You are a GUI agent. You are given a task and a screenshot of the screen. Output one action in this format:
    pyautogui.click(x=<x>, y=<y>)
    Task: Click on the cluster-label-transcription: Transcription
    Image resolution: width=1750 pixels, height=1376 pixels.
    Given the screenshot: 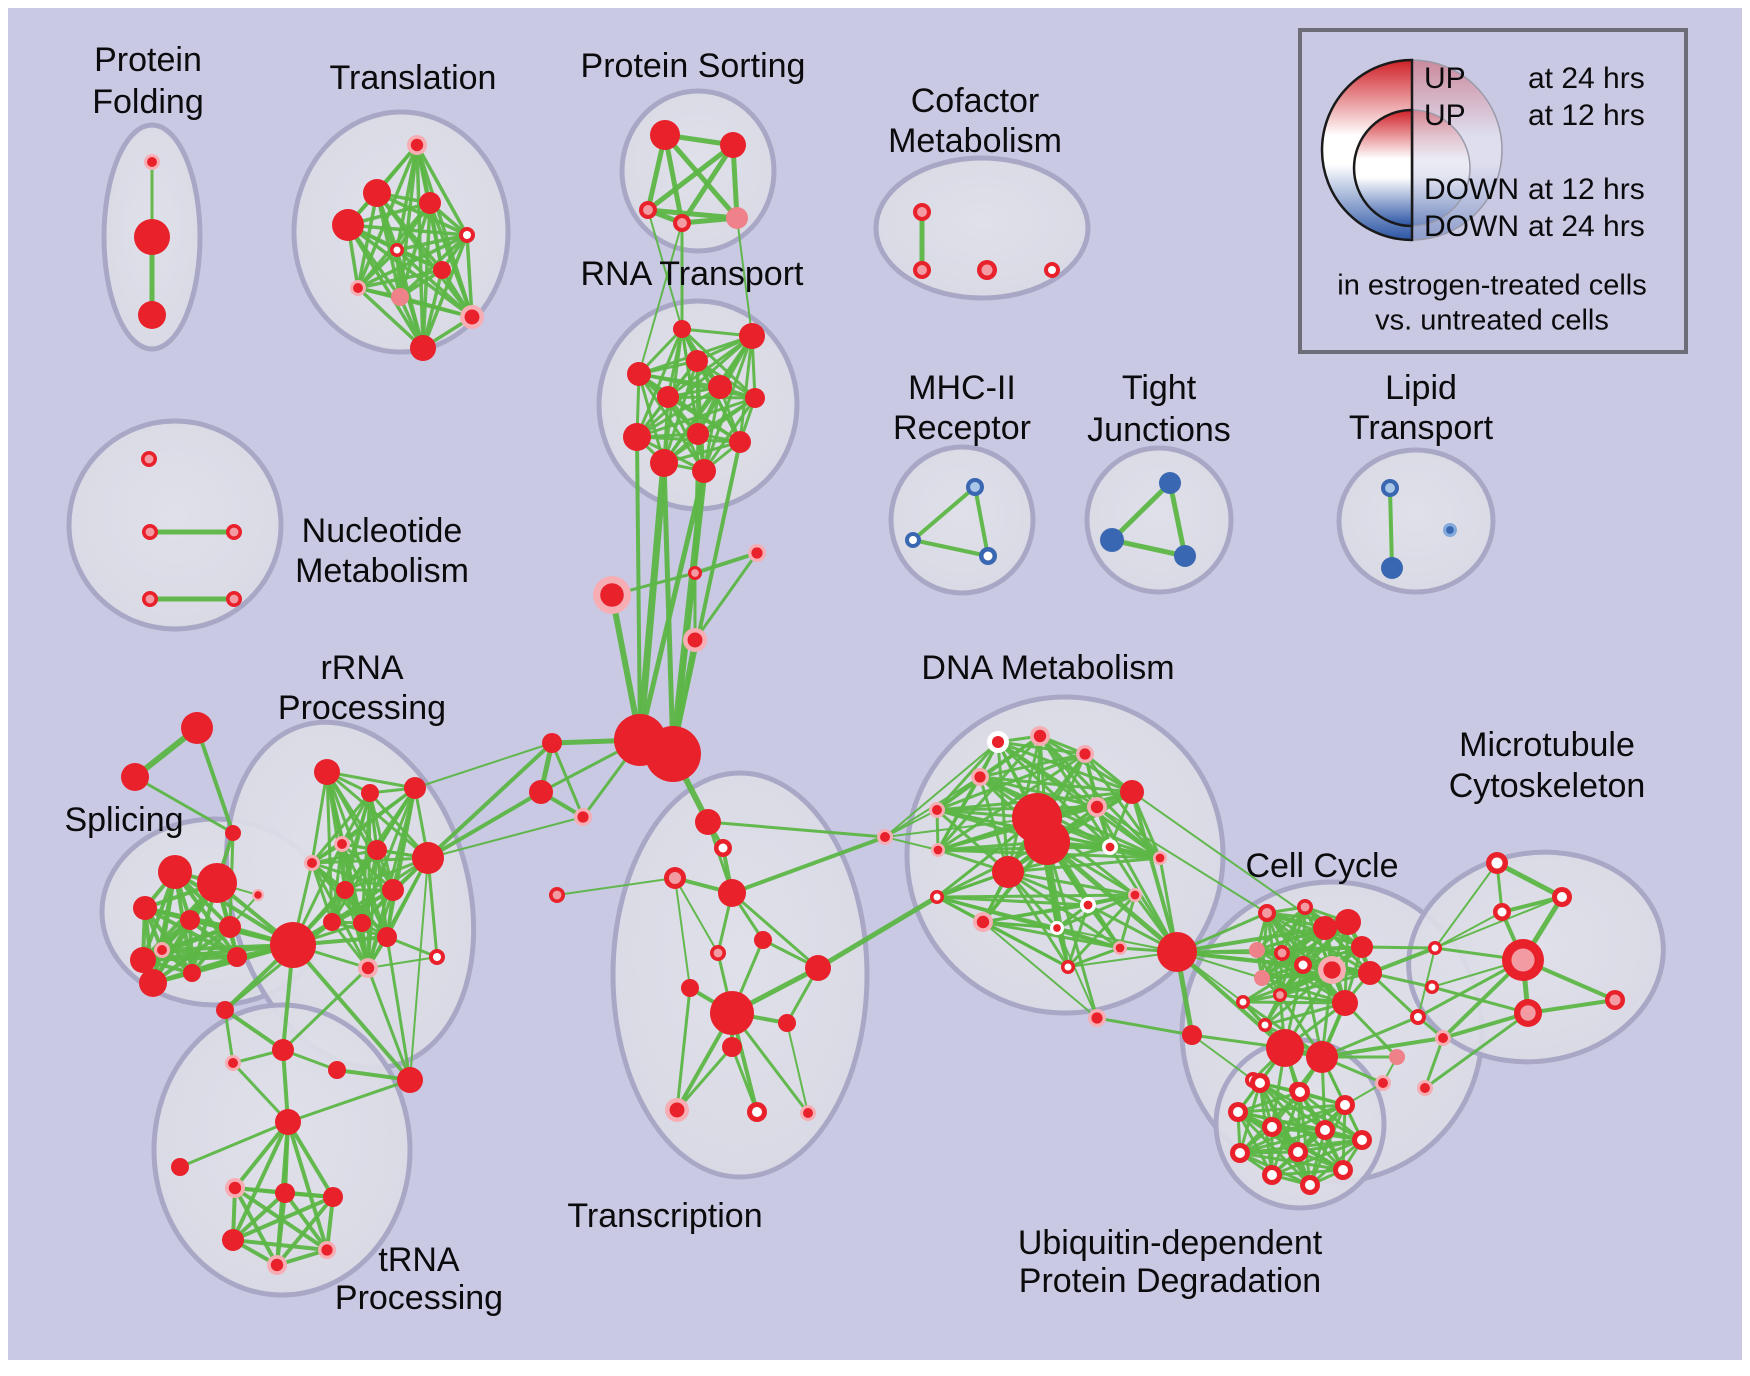 What is the action you would take?
    pyautogui.click(x=664, y=1216)
    